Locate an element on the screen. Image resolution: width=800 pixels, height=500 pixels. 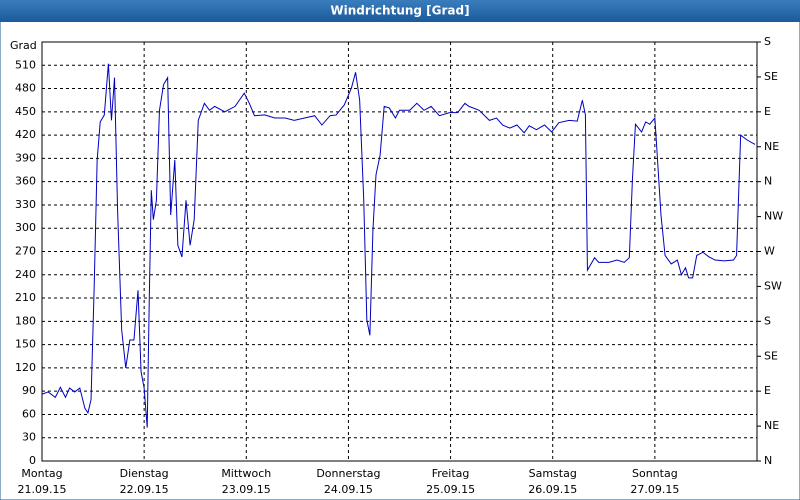
chart-title: Windrichtung [Grad] is located at coordinates (399, 11).